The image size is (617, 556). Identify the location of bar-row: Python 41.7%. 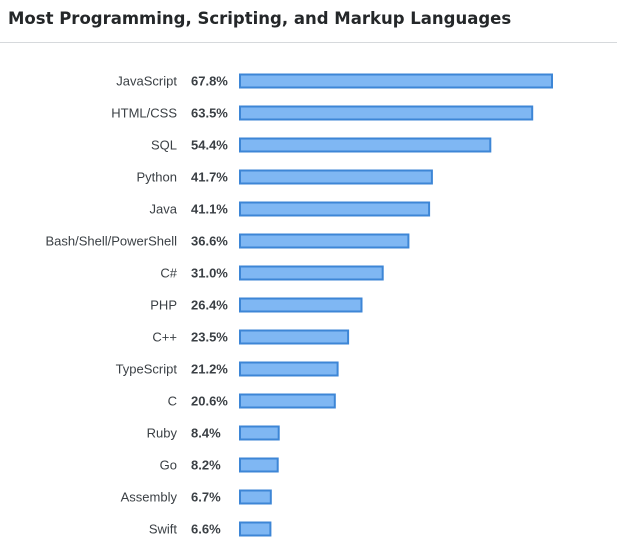
(285, 177).